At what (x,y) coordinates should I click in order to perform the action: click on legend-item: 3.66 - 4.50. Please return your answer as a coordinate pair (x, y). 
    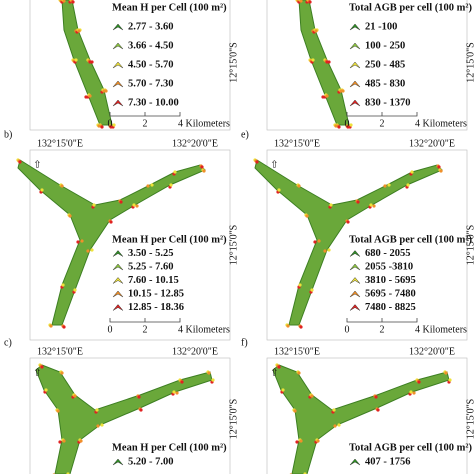
    Looking at the image, I should click on (151, 45).